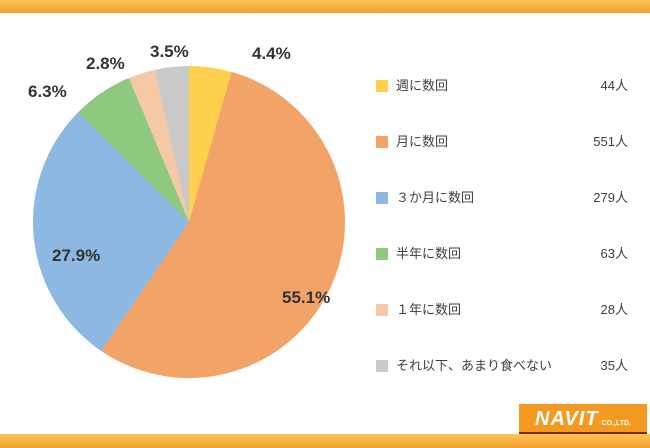  I want to click on navit-logo-suffix: CO.,LTD., so click(616, 423).